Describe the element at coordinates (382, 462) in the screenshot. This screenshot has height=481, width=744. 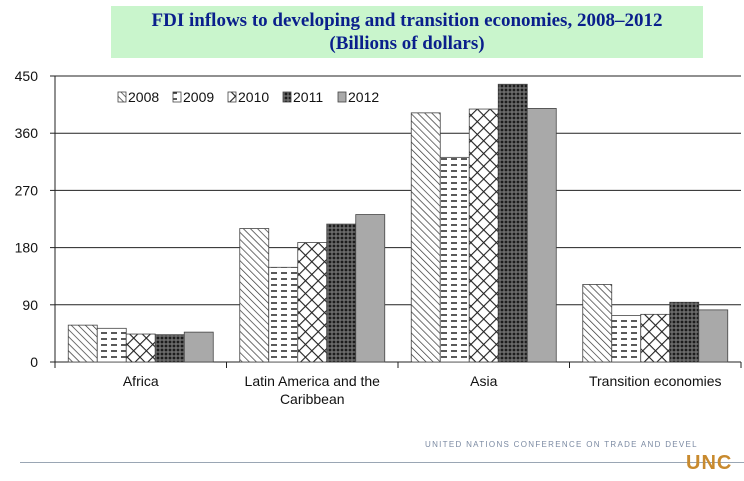
I see `footer-divider` at that location.